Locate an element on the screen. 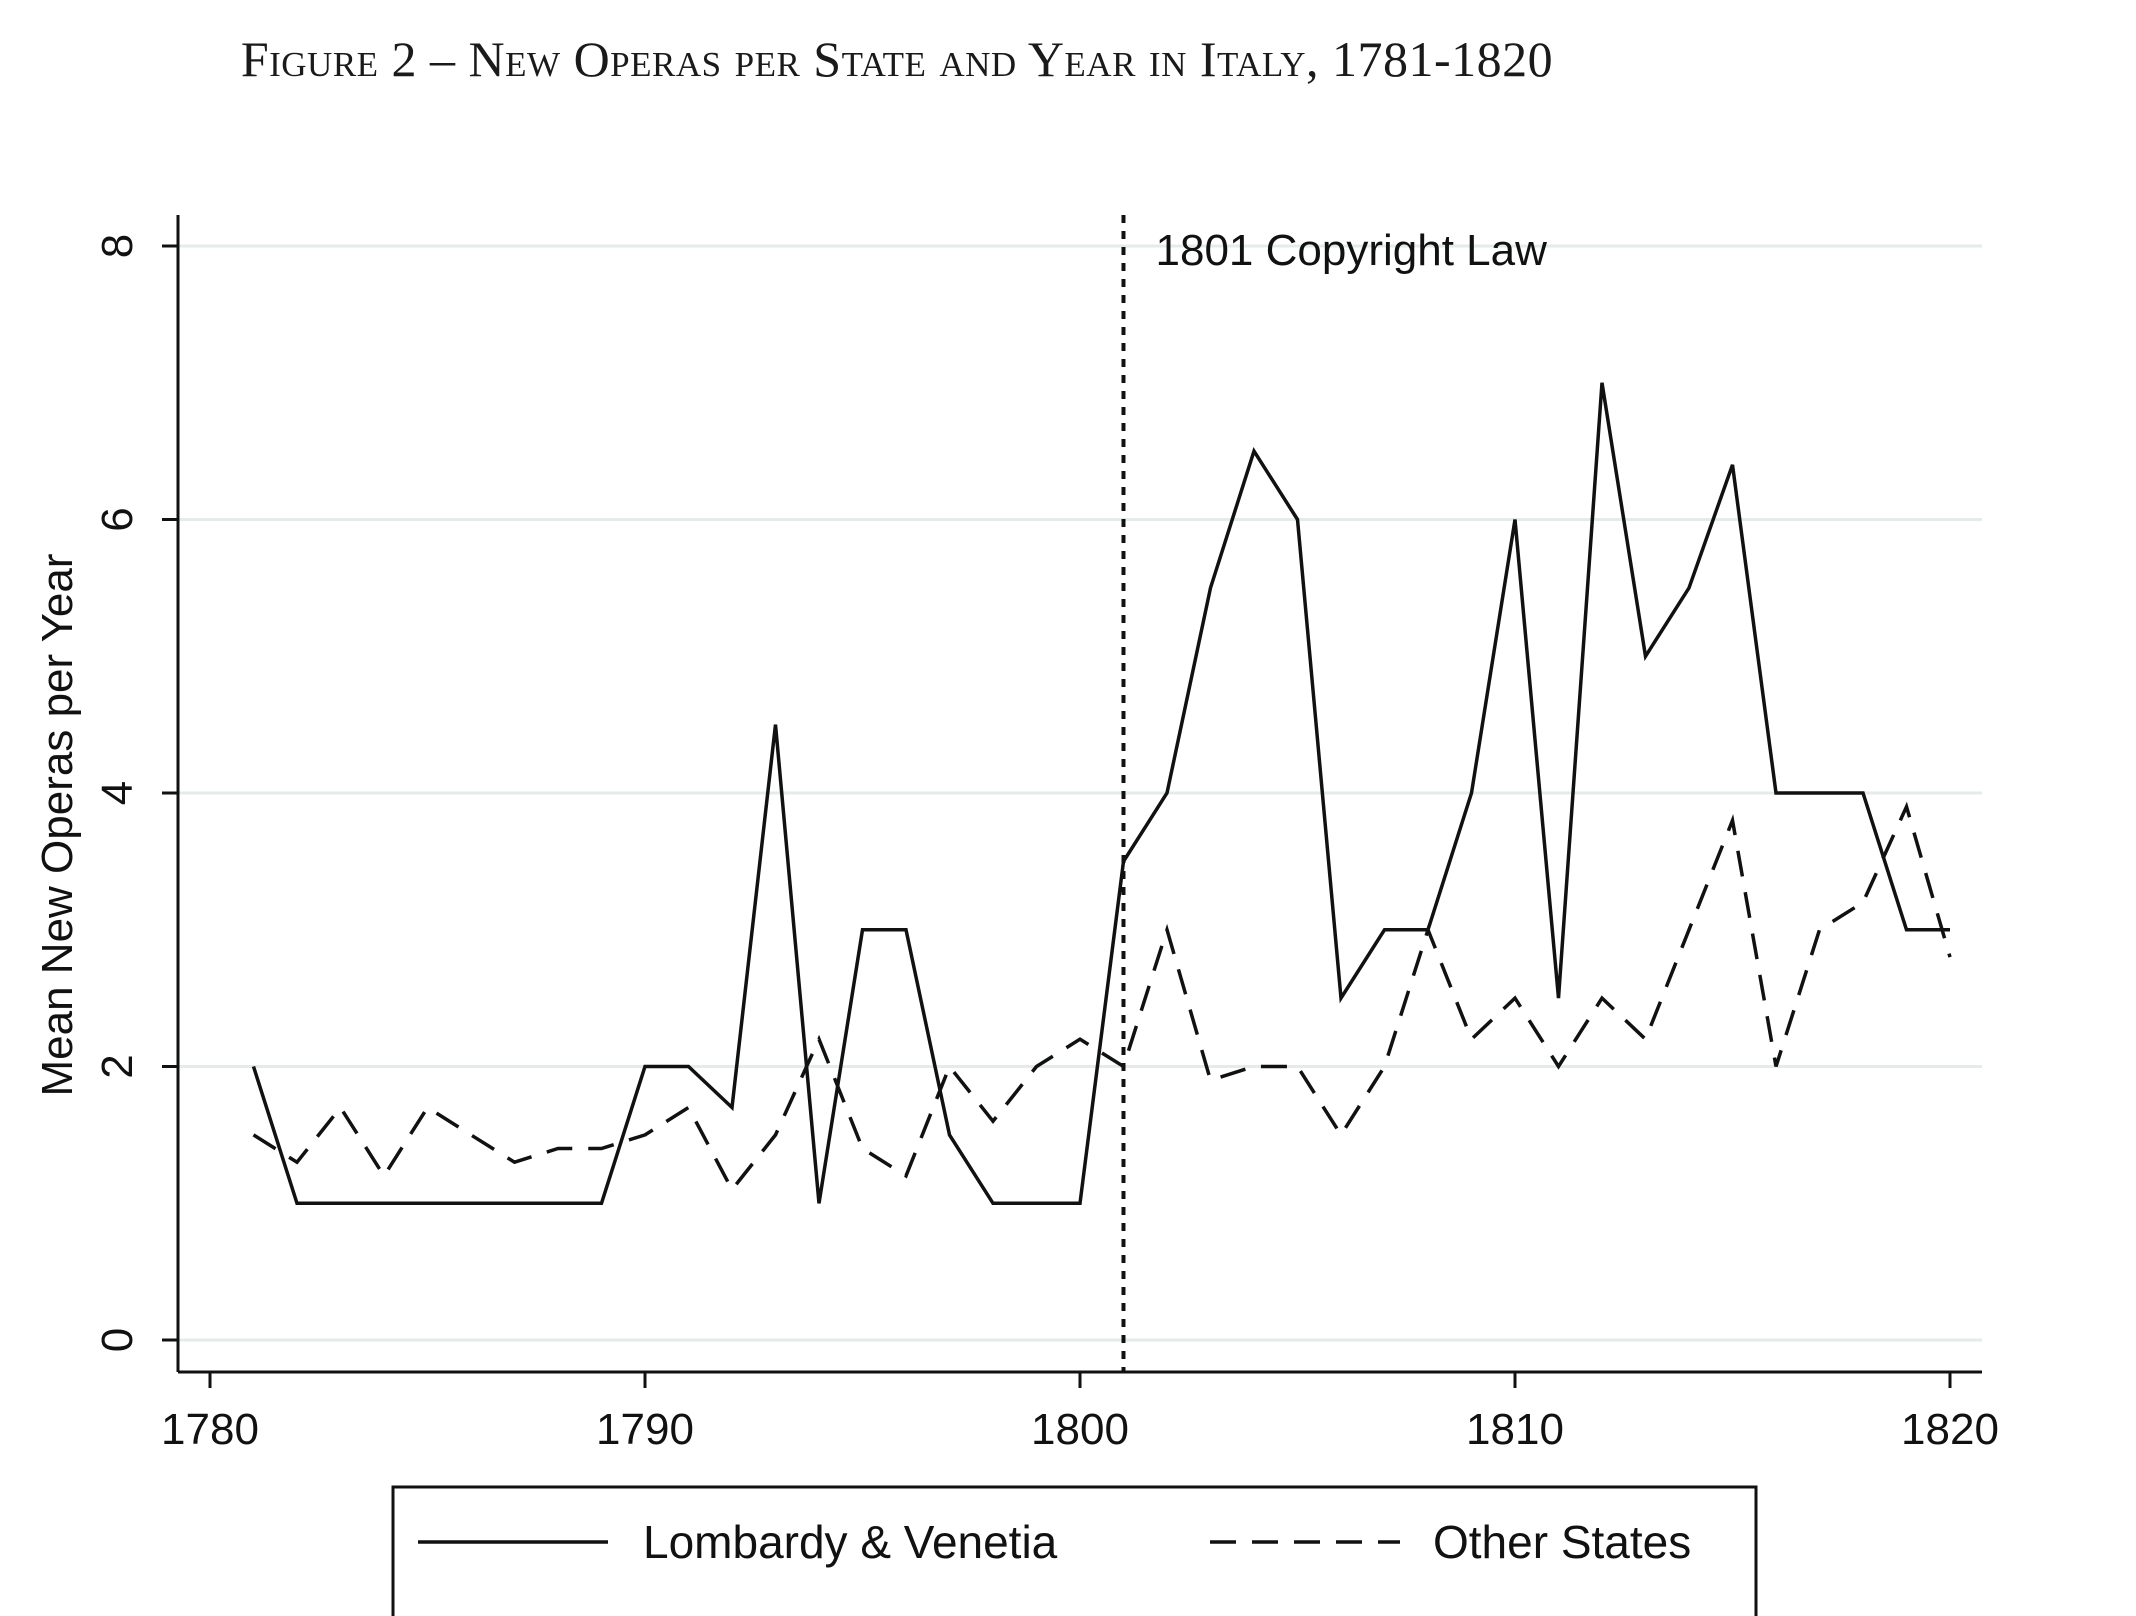 This screenshot has width=2136, height=1616. x-tick-label-1800: 1800 is located at coordinates (1080, 1429).